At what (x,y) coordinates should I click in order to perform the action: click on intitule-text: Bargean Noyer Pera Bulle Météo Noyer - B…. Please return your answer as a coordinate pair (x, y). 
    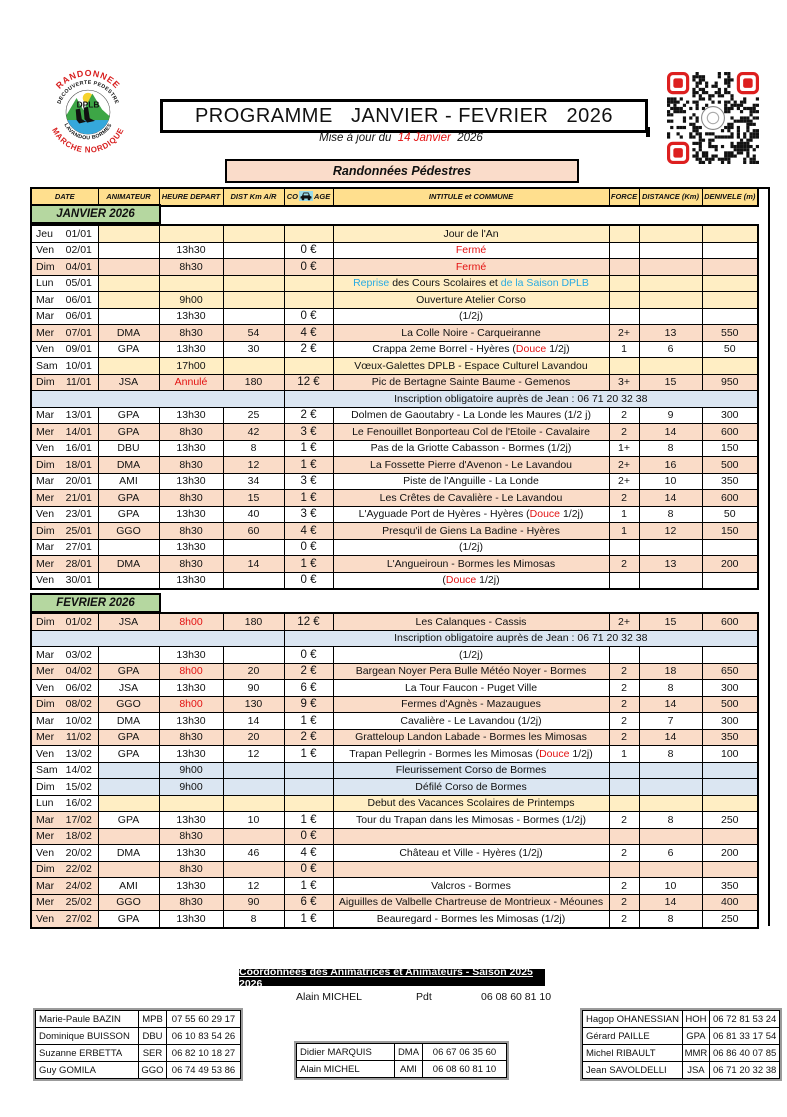
    Looking at the image, I should click on (471, 671).